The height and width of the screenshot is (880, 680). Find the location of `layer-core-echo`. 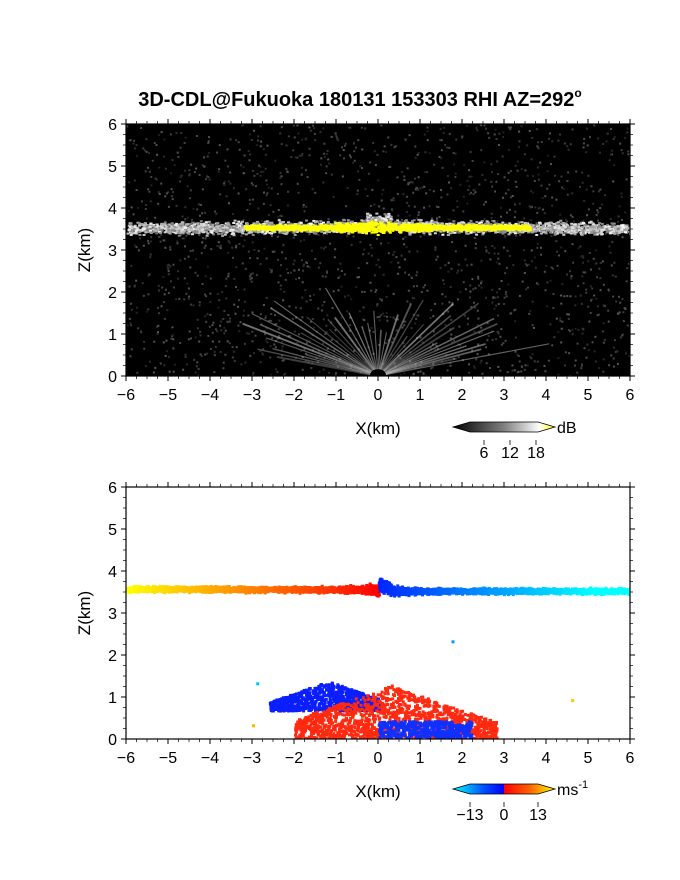

layer-core-echo is located at coordinates (252, 225).